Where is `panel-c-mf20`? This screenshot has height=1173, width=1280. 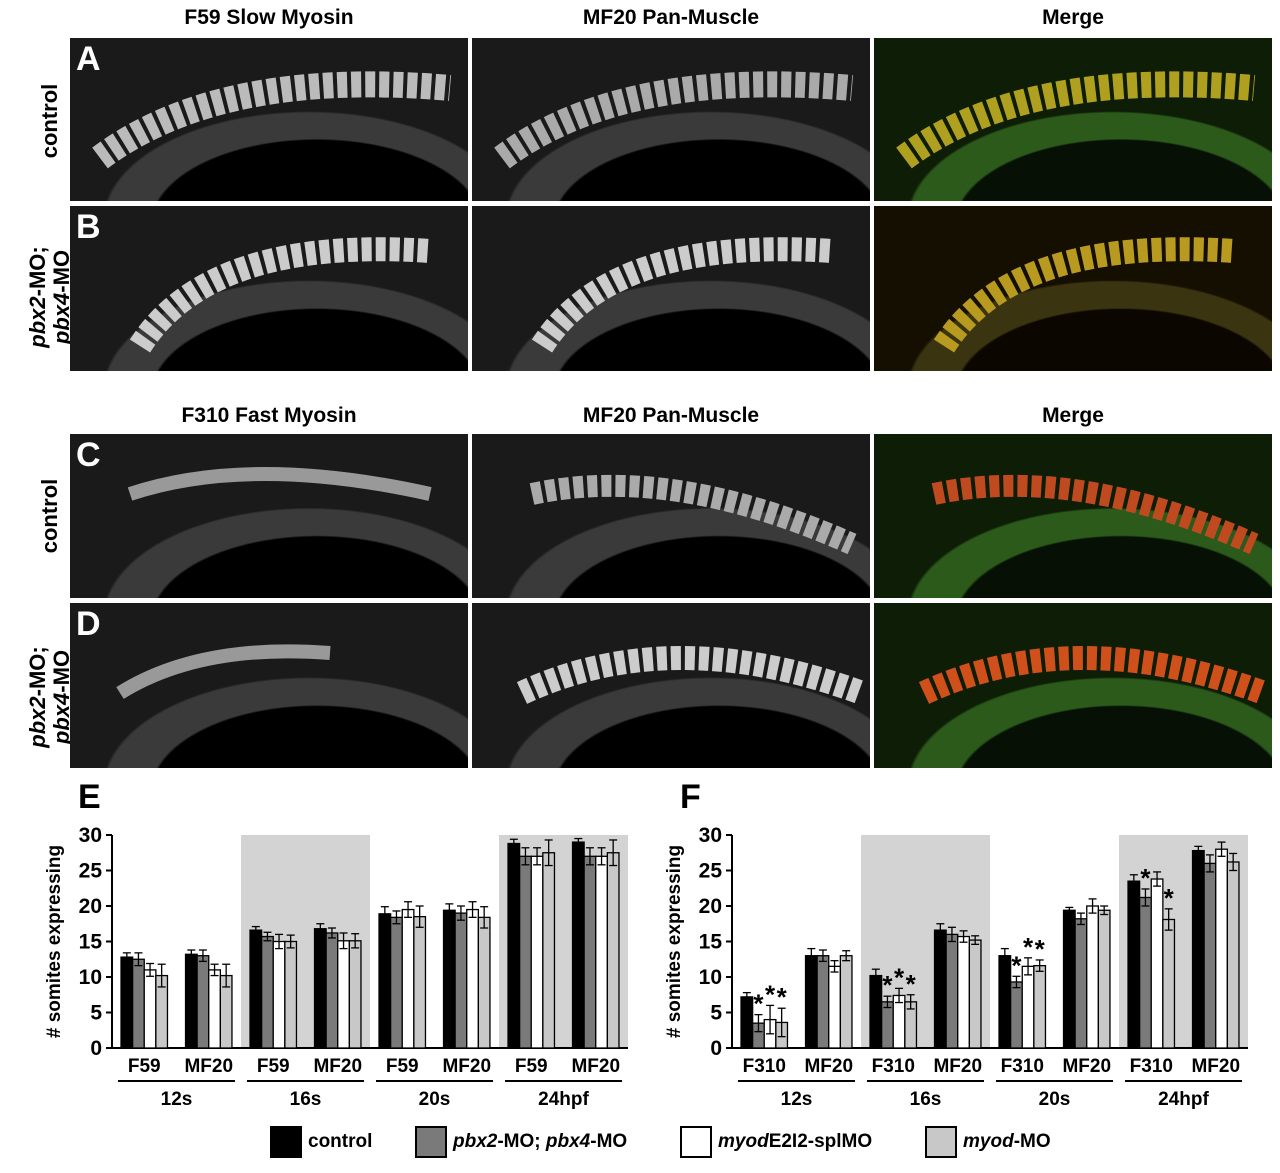
panel-c-mf20 is located at coordinates (671, 516).